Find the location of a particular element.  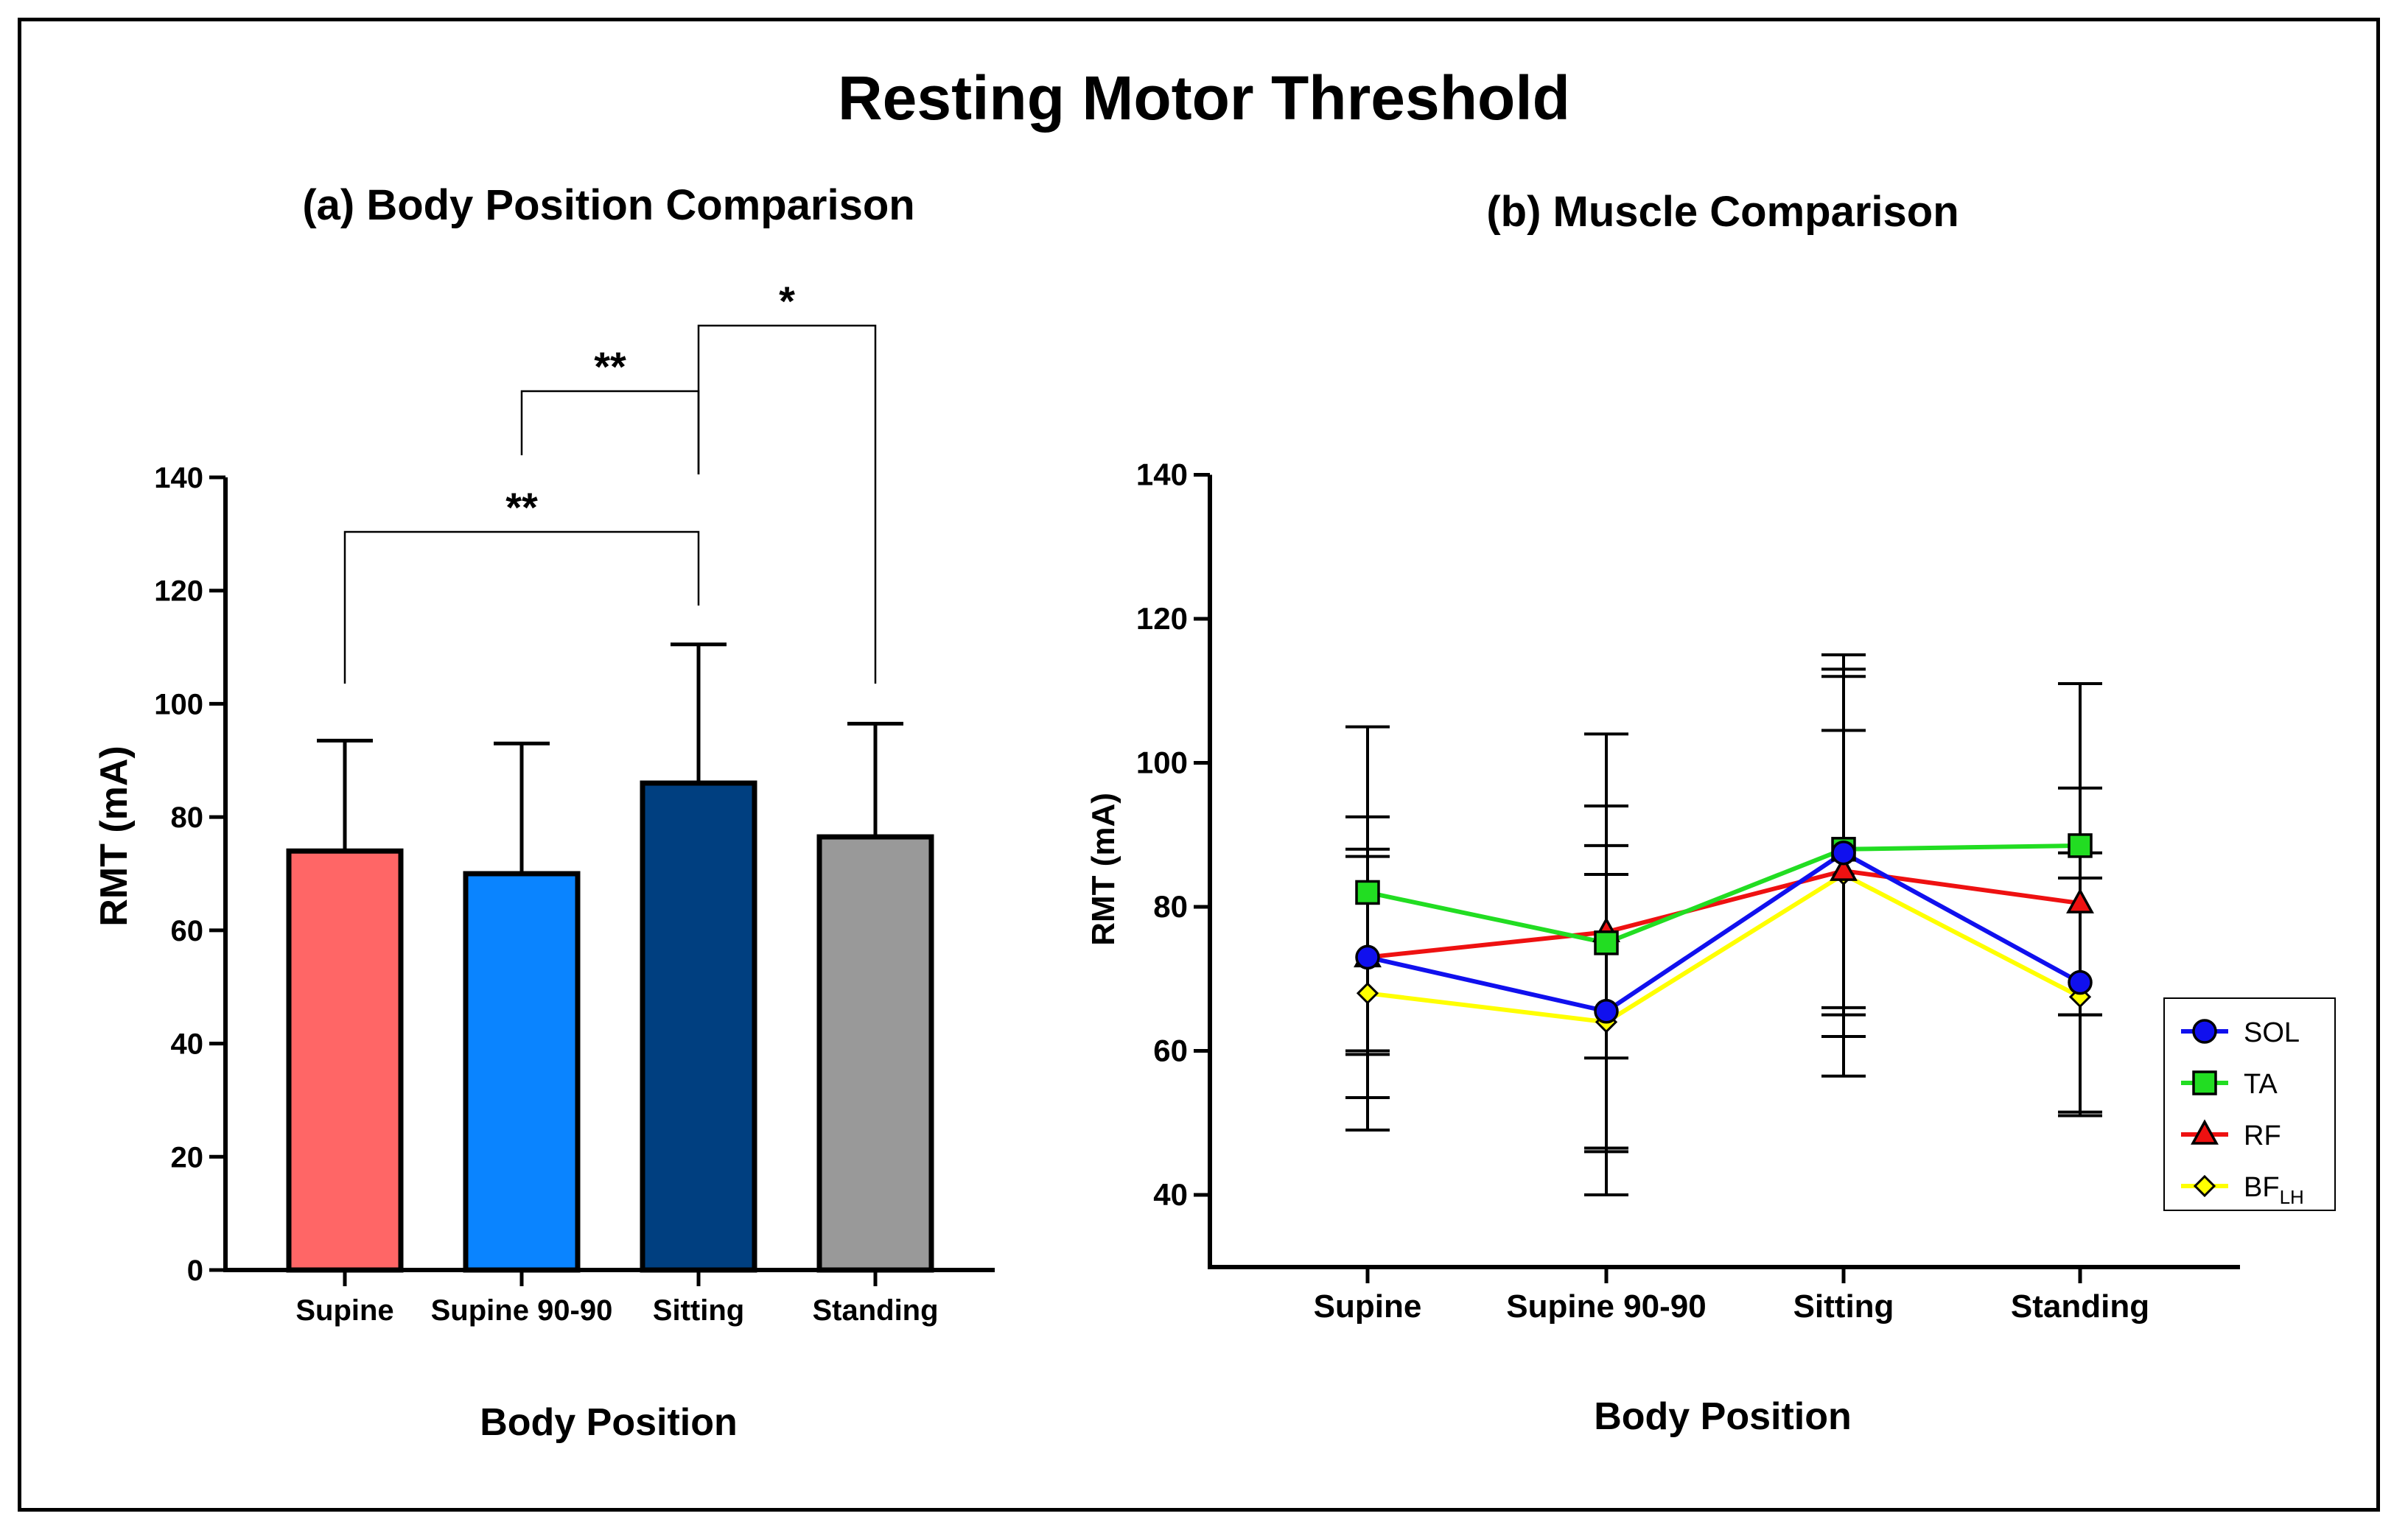

panel-a-y-tick-label: 0 is located at coordinates (195, 1271).